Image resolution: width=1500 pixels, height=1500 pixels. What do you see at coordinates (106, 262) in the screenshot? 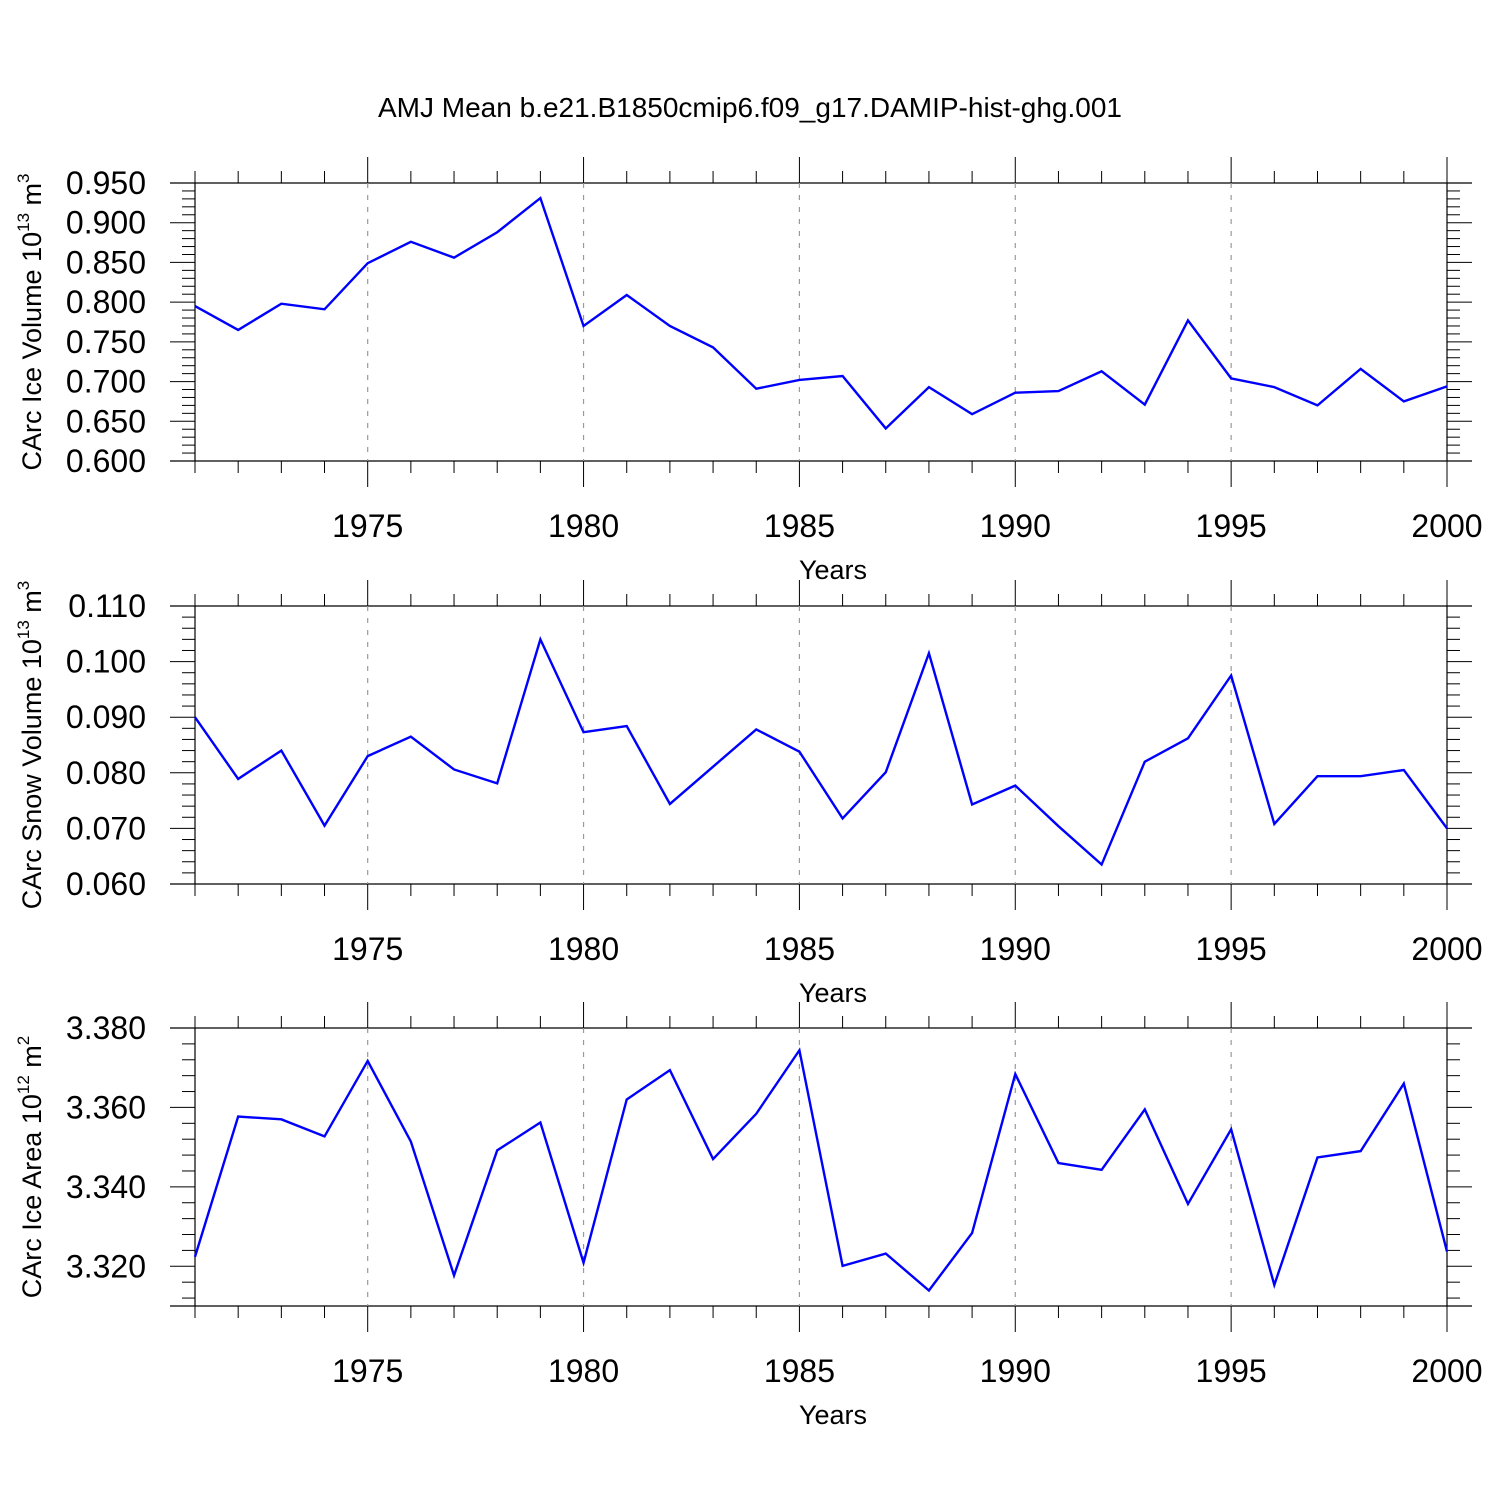
I see `y-tick-label: 0.850` at bounding box center [106, 262].